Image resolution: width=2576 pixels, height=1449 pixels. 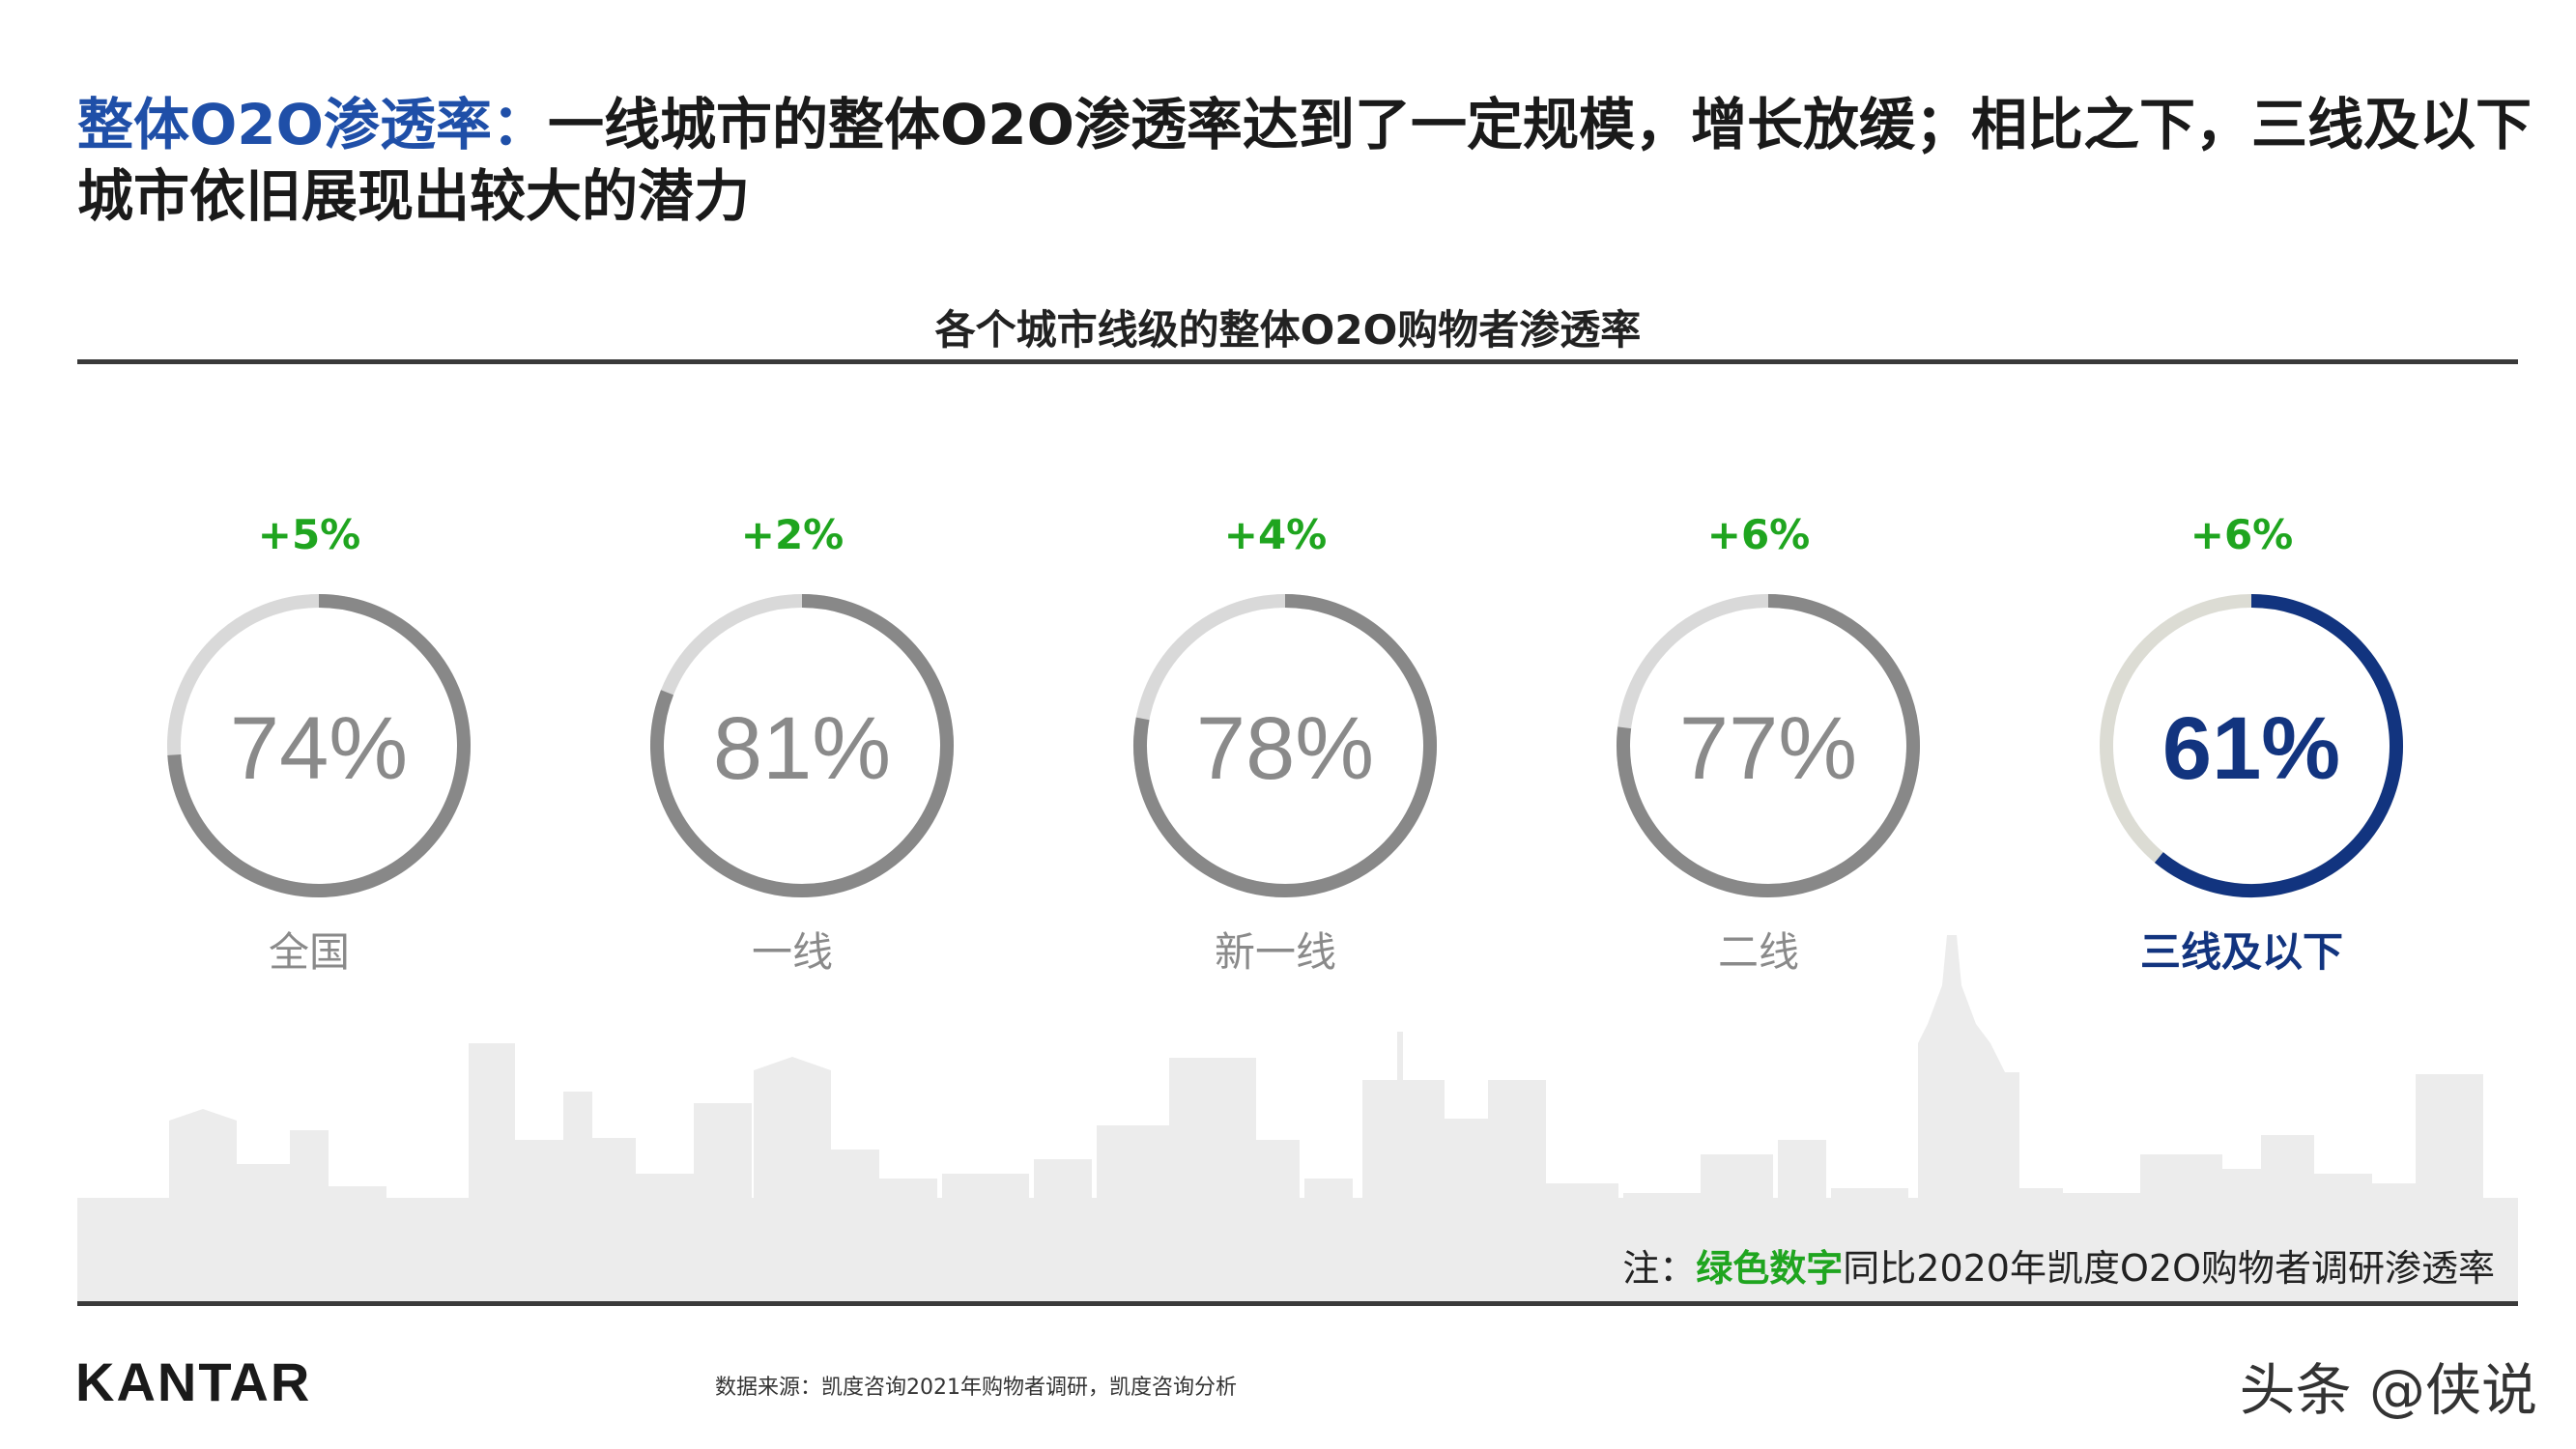 I want to click on donut-2: 81% +2% 一线, so click(x=802, y=743).